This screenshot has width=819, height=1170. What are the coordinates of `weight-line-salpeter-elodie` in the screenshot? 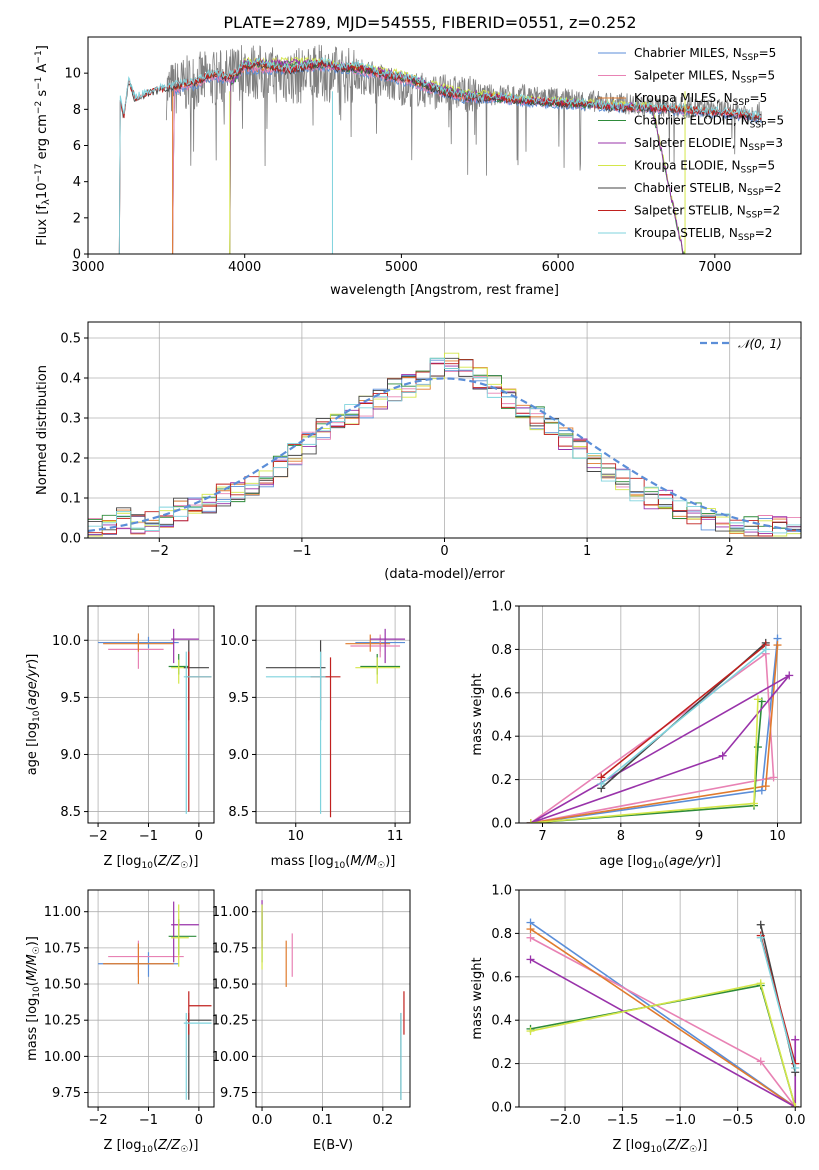 It's located at (660, 748).